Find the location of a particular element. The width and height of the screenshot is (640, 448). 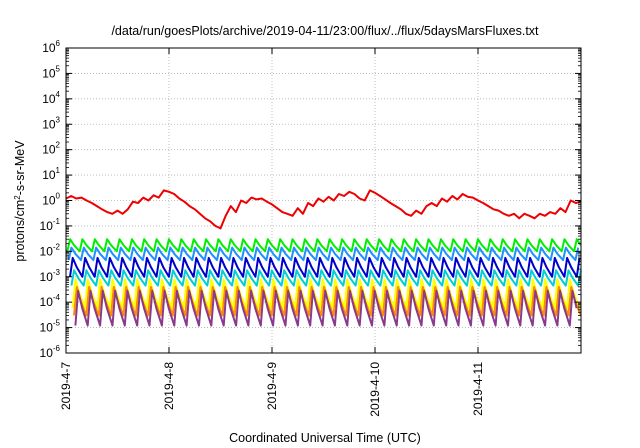

y-tick-label: 10⁻² is located at coordinates (50, 250).